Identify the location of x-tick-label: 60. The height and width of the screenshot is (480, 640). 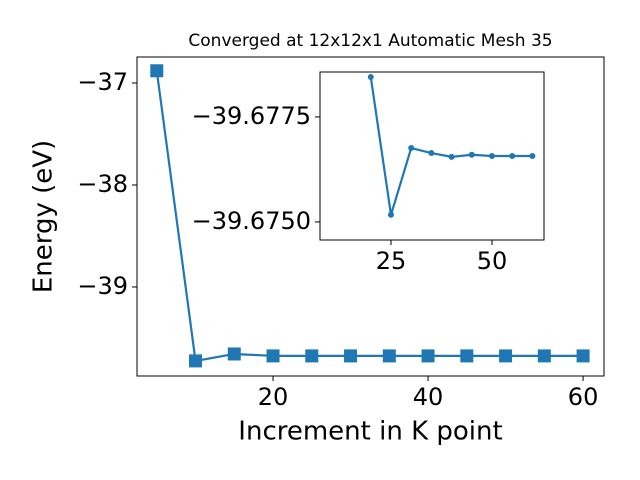
(583, 397).